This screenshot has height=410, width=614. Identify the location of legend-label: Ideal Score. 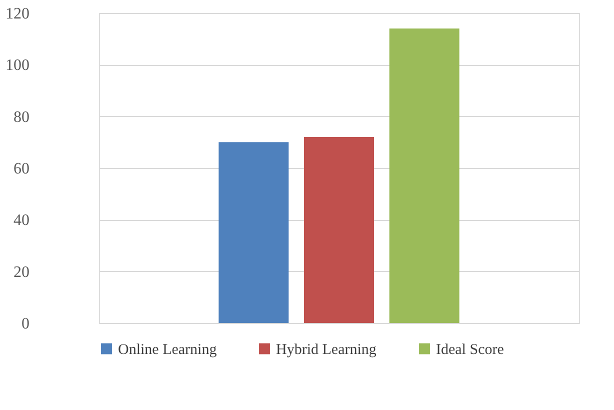
(470, 350).